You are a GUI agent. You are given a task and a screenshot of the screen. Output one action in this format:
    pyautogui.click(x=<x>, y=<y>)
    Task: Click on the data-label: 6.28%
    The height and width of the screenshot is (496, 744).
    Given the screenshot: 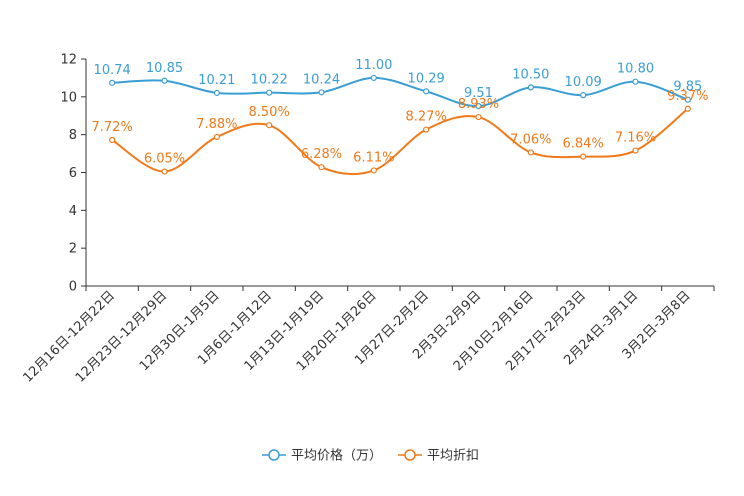 What is the action you would take?
    pyautogui.click(x=321, y=154)
    